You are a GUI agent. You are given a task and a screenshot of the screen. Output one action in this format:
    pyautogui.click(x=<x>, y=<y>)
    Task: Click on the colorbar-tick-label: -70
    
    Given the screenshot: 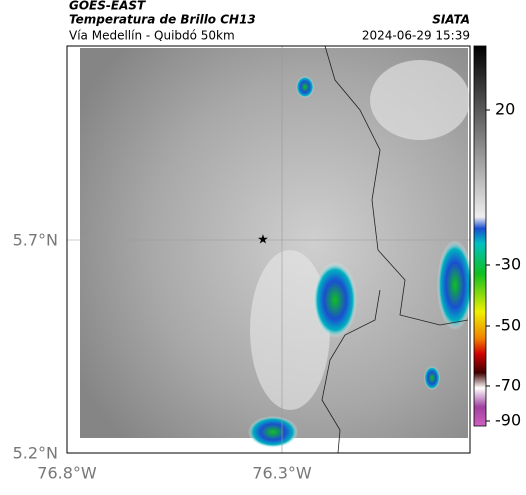 What is the action you would take?
    pyautogui.click(x=508, y=385)
    